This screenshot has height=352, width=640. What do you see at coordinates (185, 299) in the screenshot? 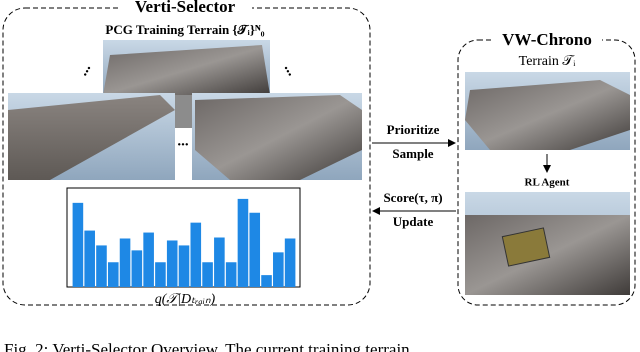
I see `histogram-label: q(𝒯|Dₜᵣₐᵢₙ)` at bounding box center [185, 299].